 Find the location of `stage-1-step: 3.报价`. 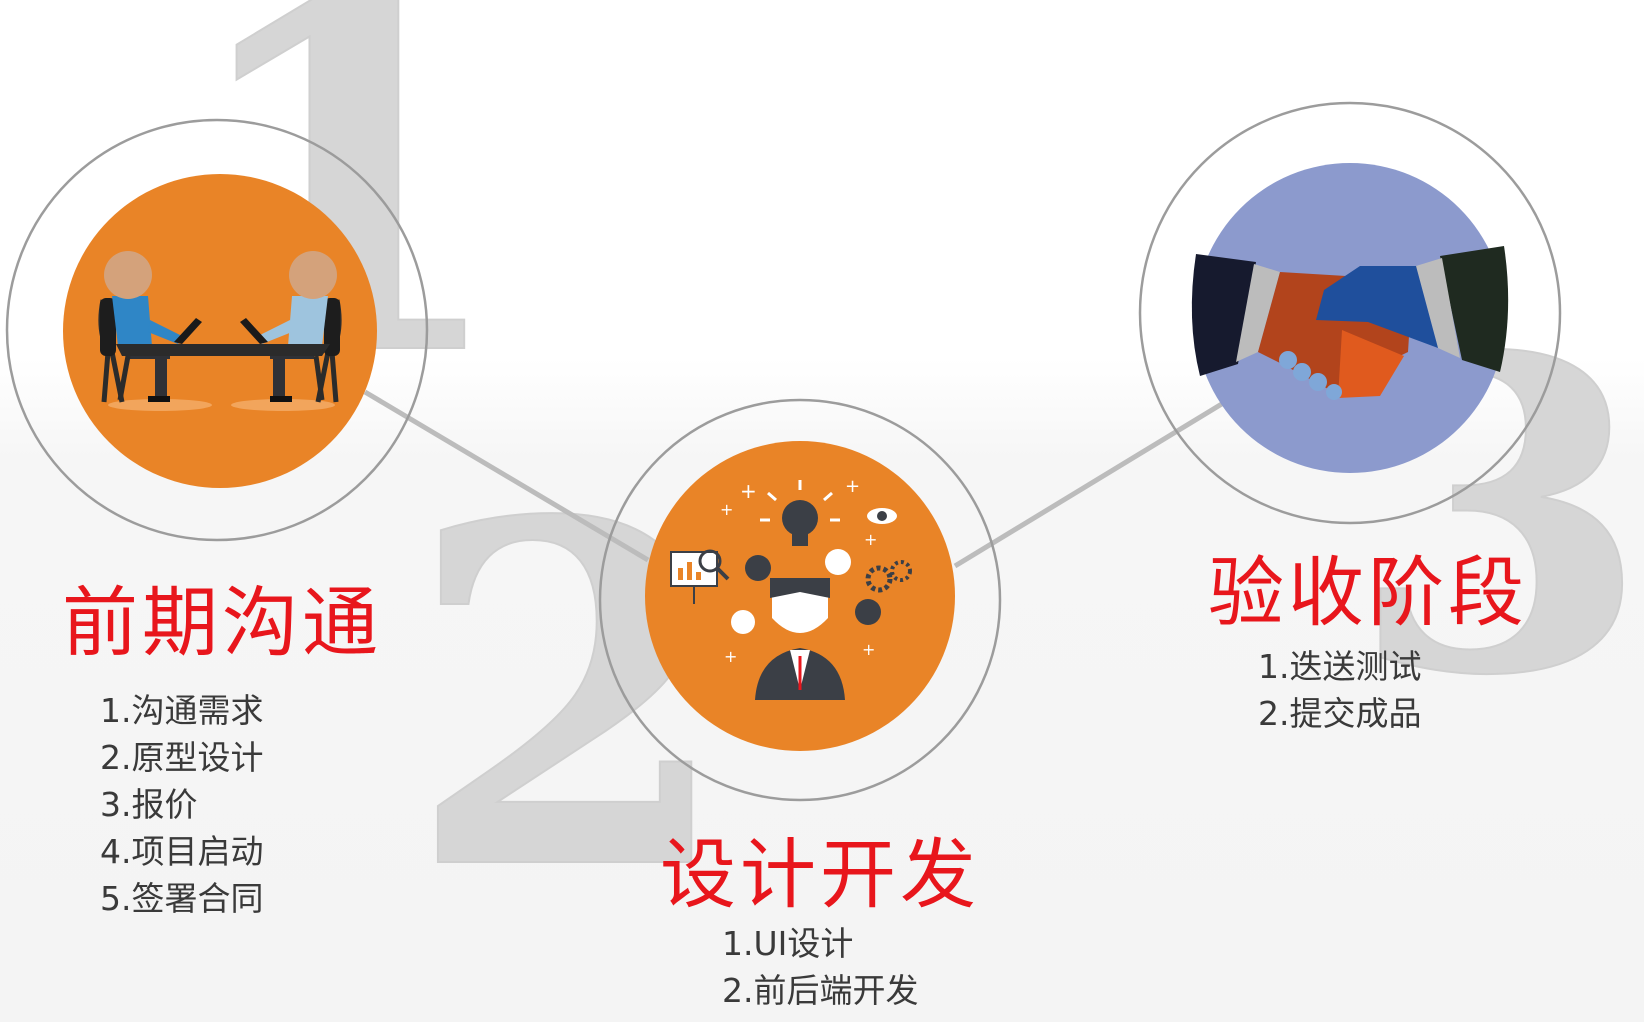

stage-1-step: 3.报价 is located at coordinates (149, 804).